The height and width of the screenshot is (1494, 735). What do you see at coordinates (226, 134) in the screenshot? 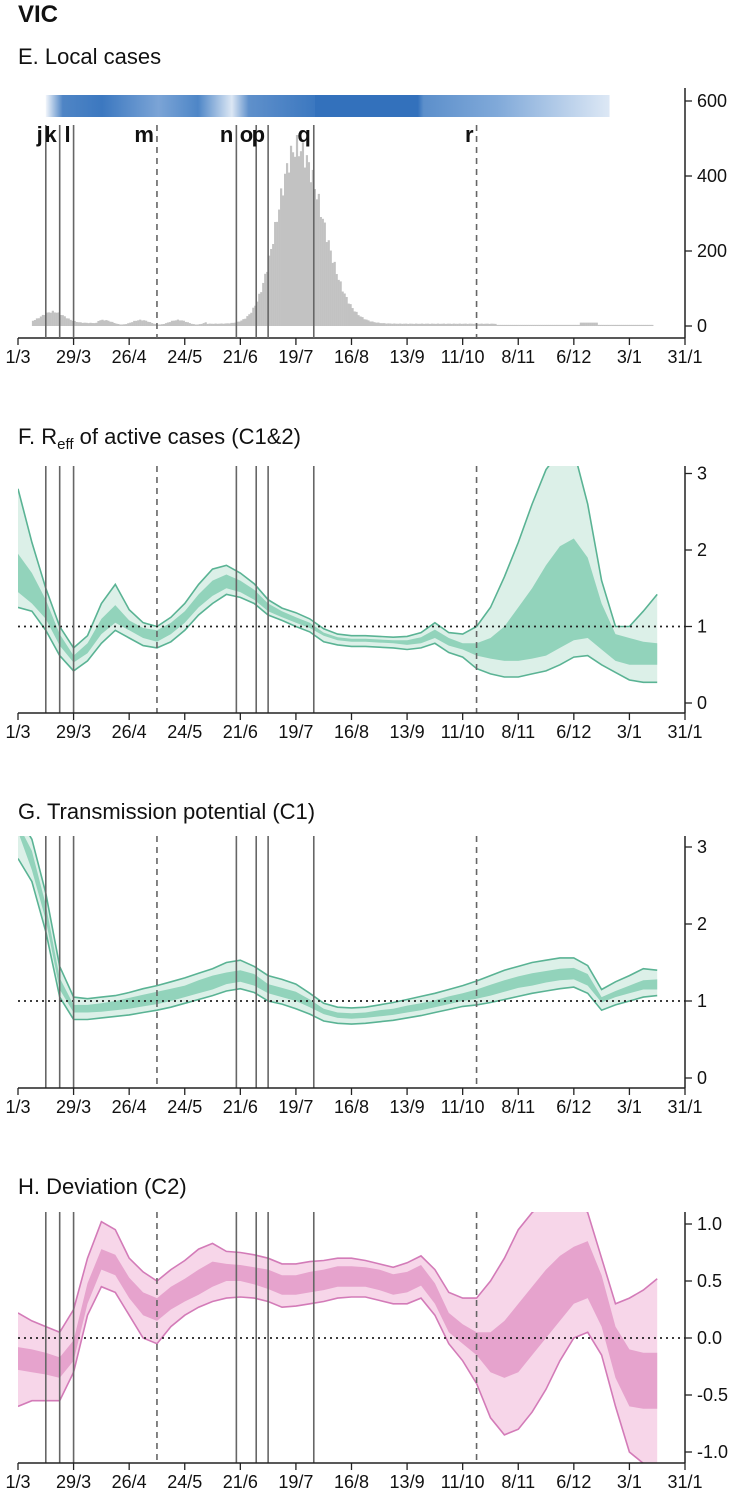
I see `event-label-n: n` at bounding box center [226, 134].